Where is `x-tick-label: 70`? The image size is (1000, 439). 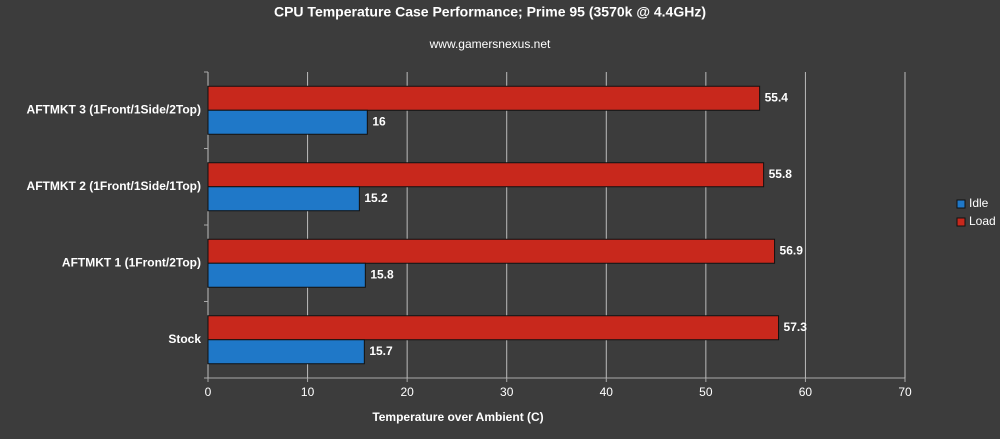
x-tick-label: 70 is located at coordinates (905, 392).